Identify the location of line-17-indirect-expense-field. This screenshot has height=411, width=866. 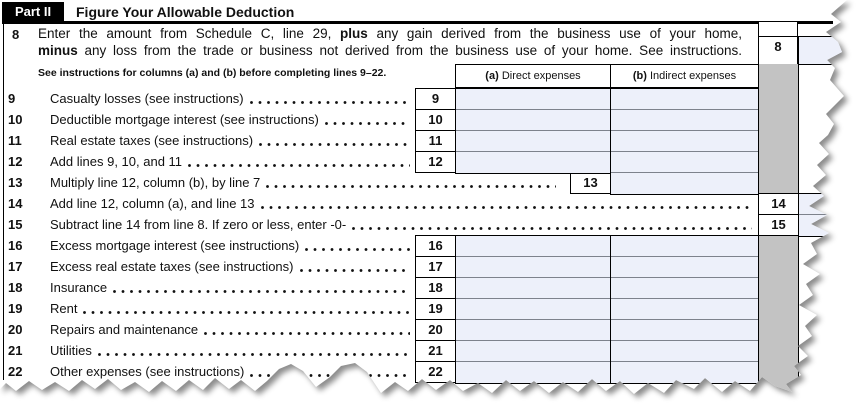
(684, 267).